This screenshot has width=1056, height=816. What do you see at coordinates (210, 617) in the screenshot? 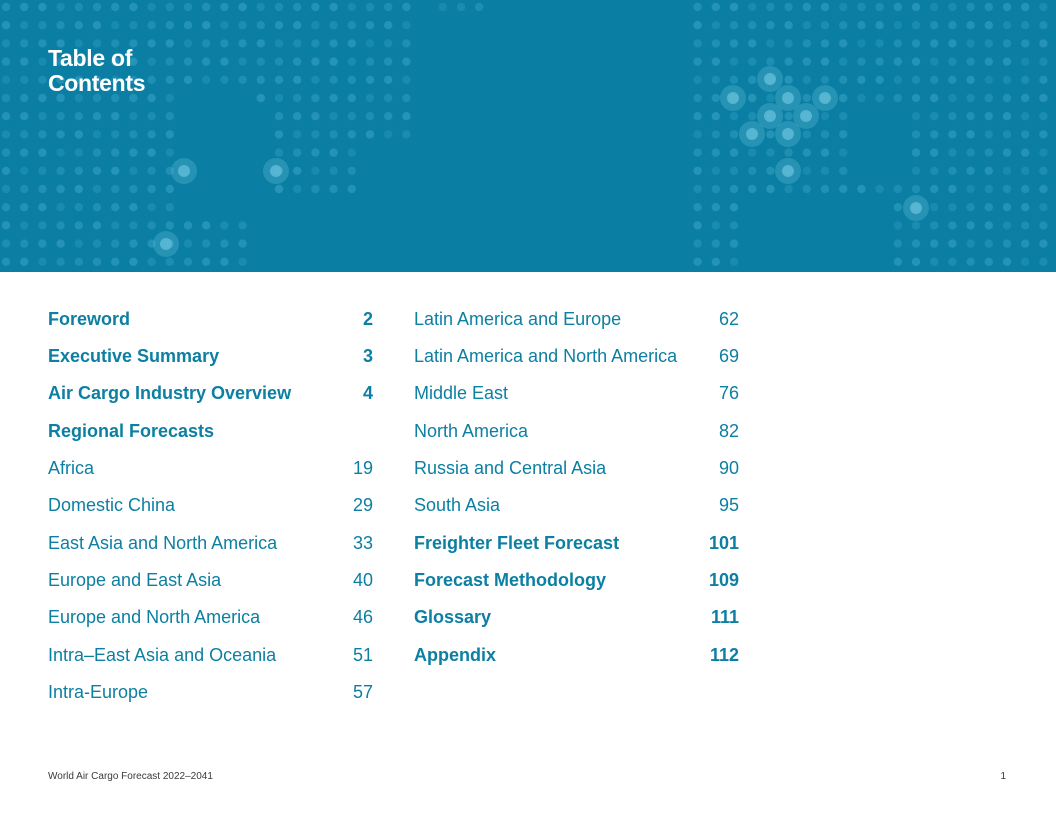
I see `toc-entry: Europe and North America 46` at bounding box center [210, 617].